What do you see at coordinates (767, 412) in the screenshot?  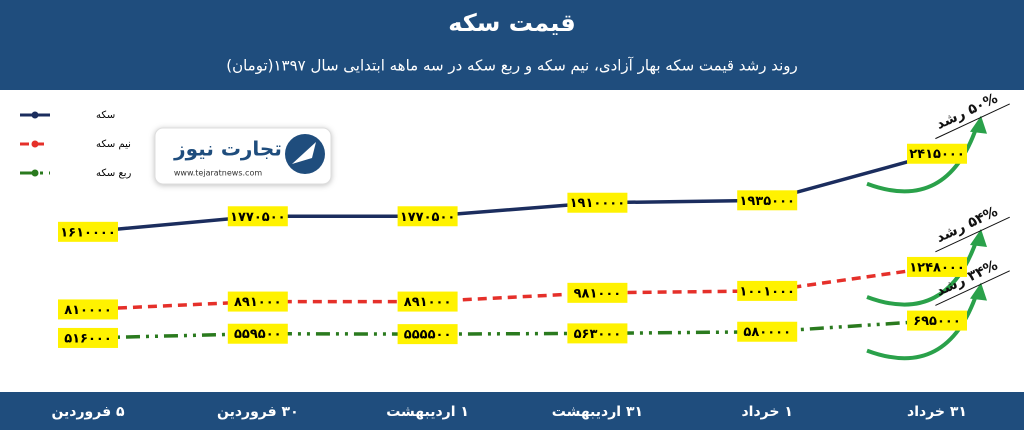 I see `x-tick-label: ۱ خرداد` at bounding box center [767, 412].